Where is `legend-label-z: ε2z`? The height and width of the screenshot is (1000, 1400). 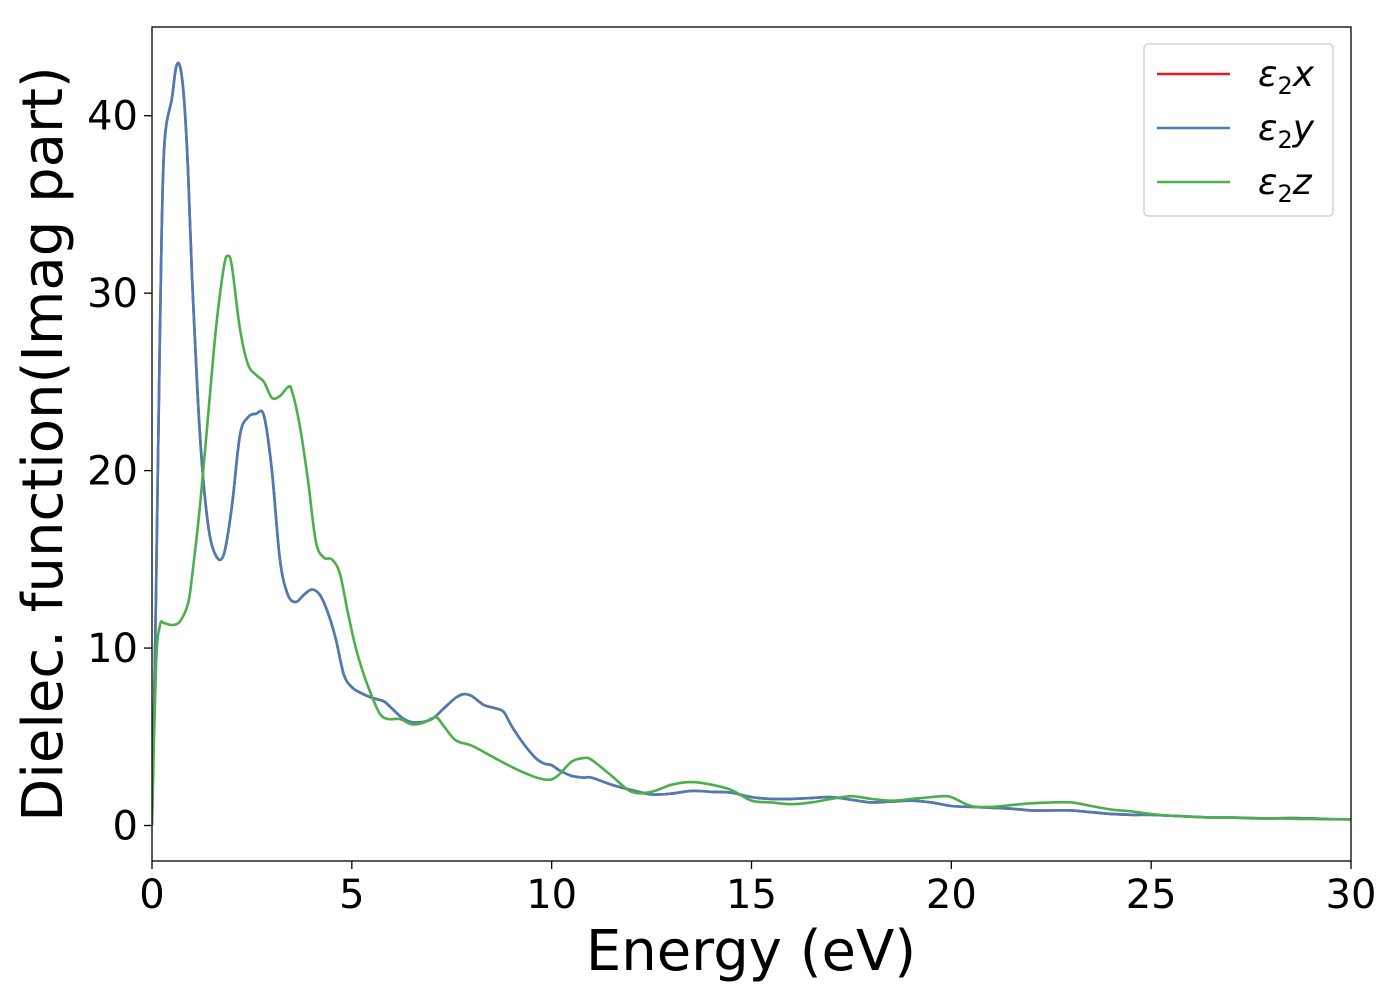 legend-label-z: ε2z is located at coordinates (1285, 185).